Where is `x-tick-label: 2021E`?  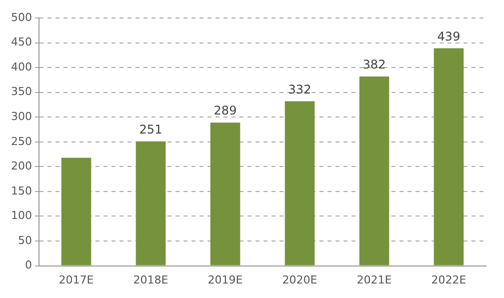 x-tick-label: 2021E is located at coordinates (374, 279).